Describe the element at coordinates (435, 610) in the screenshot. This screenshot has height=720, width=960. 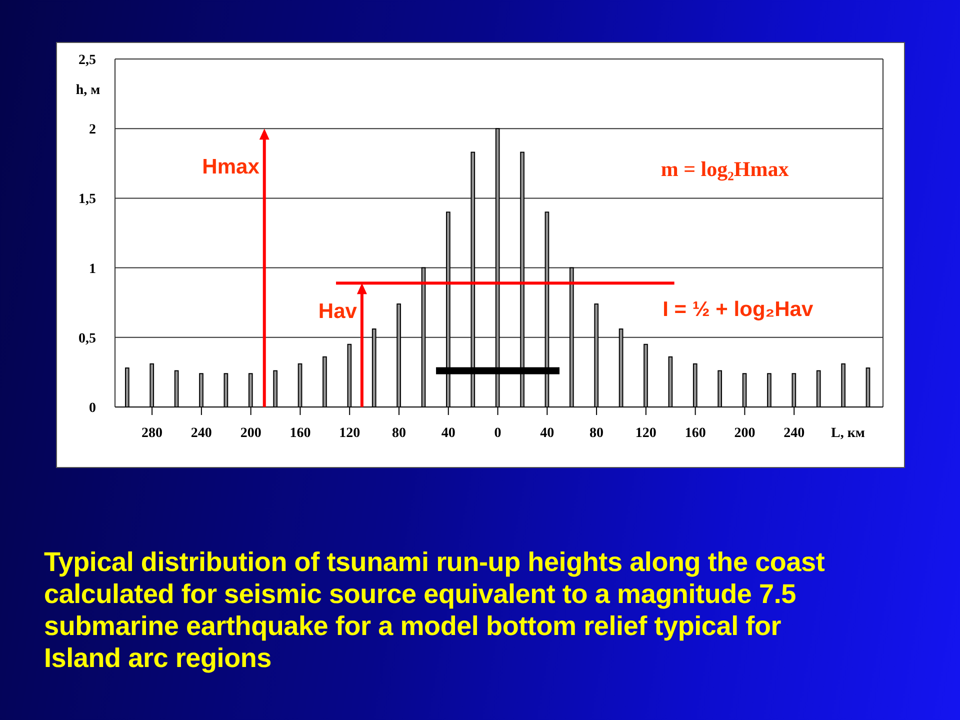
I see `text: Typical distribution of tsunami run-up heights along the coast calculated for seismic source equivalent to a magnitude 7.5 submarine earthquake for a model bottom relief typical for Island arc regions` at that location.